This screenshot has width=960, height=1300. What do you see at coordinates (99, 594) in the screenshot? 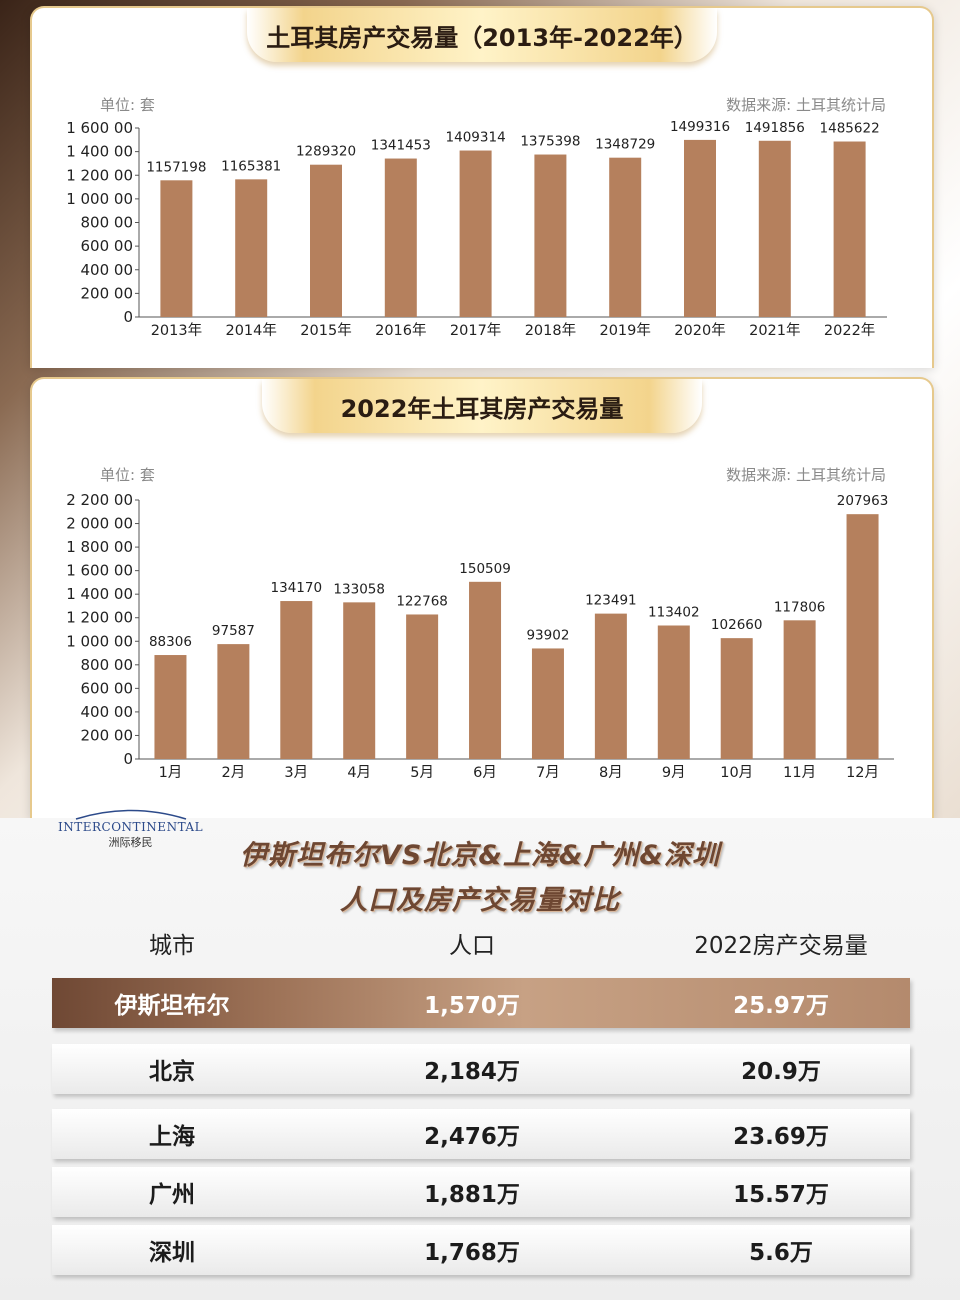
I see `monthly-y-tick-label: 1 400 00` at bounding box center [99, 594].